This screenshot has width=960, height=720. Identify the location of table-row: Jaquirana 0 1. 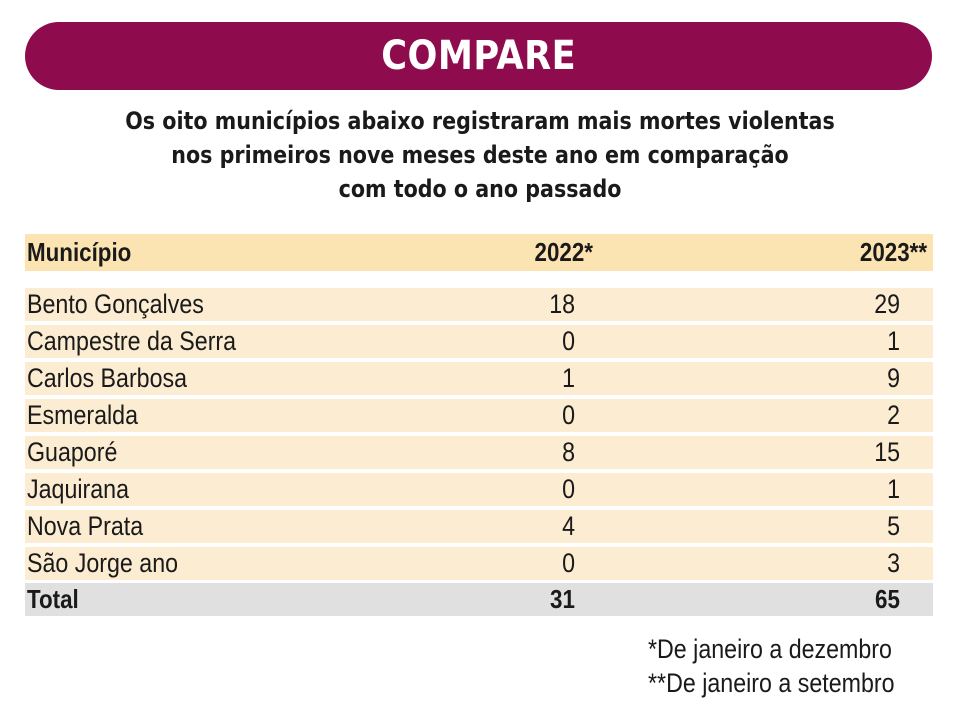
(479, 489).